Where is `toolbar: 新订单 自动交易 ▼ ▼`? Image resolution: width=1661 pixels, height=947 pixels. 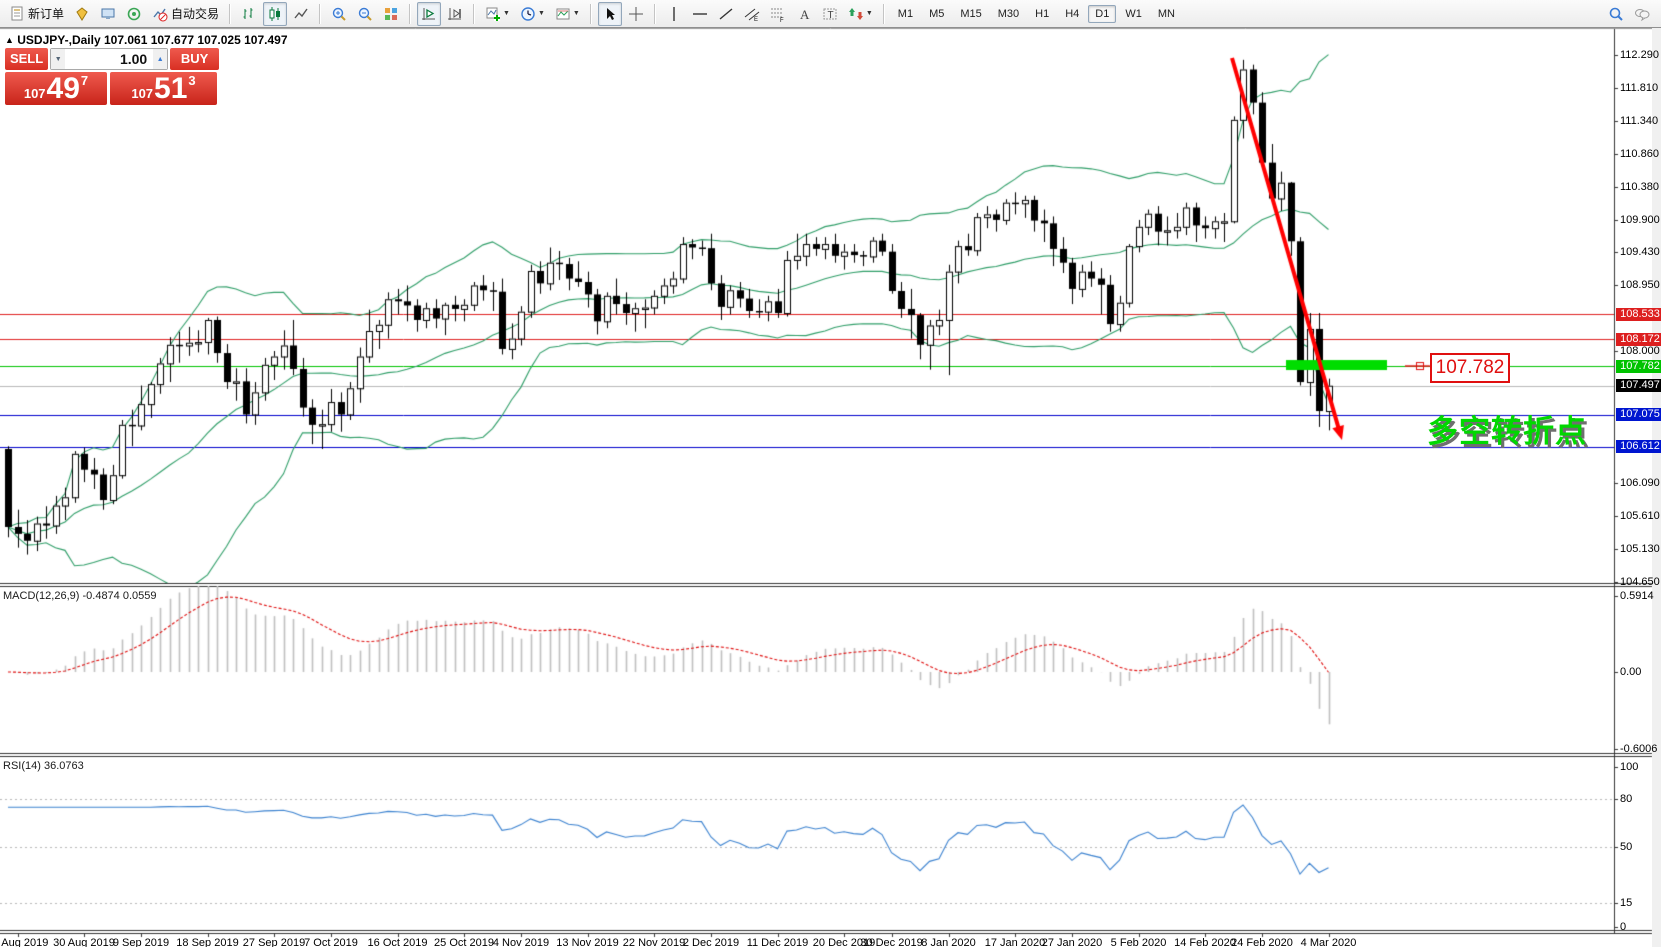
toolbar: 新订单 自动交易 ▼ ▼ is located at coordinates (830, 14).